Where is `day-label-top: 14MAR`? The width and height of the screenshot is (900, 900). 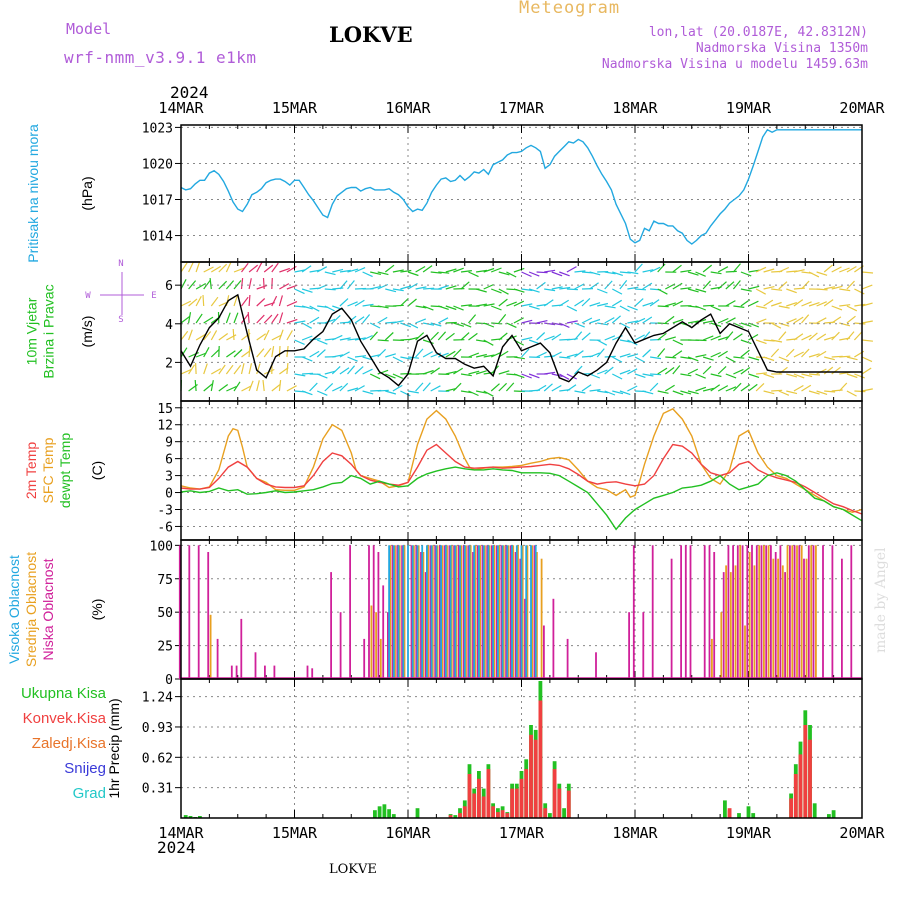
day-label-top: 14MAR is located at coordinates (181, 108).